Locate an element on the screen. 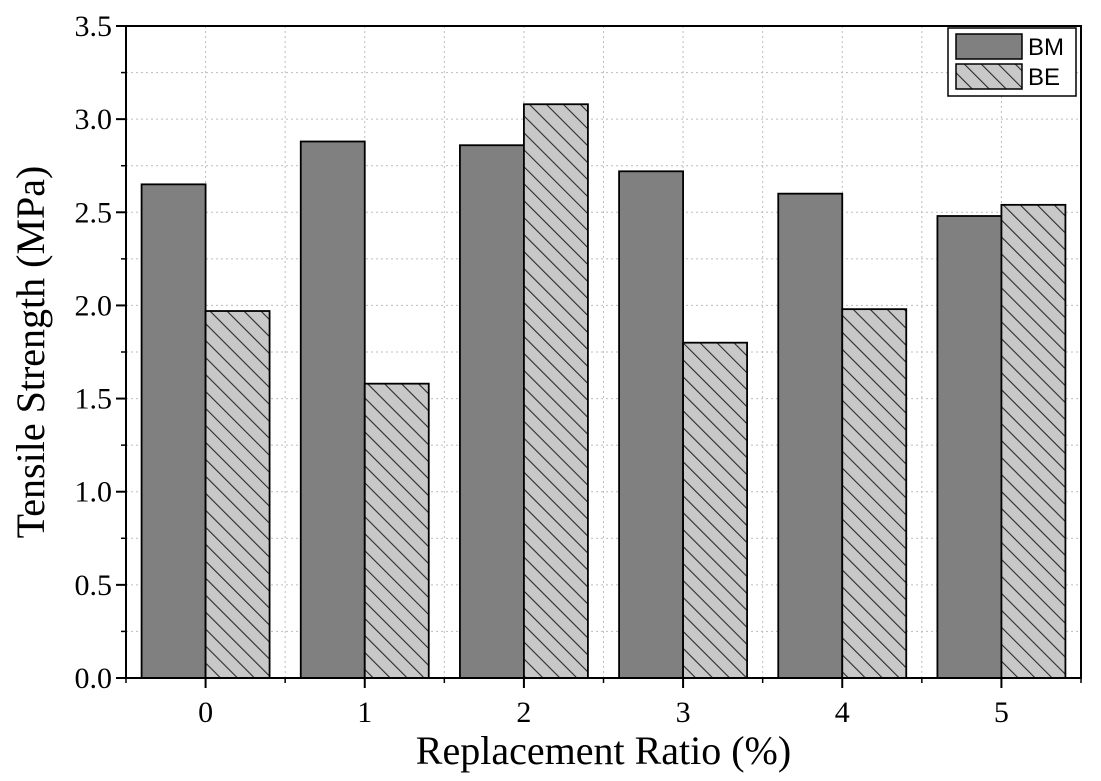 This screenshot has height=781, width=1101. y-axis-title: Tensile Strength (MPa) is located at coordinates (30, 352).